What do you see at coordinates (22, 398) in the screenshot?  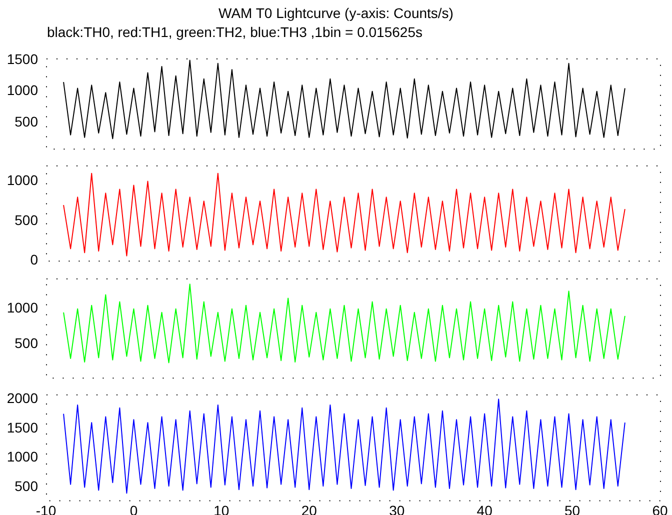 I see `y-tick-label: 2000` at bounding box center [22, 398].